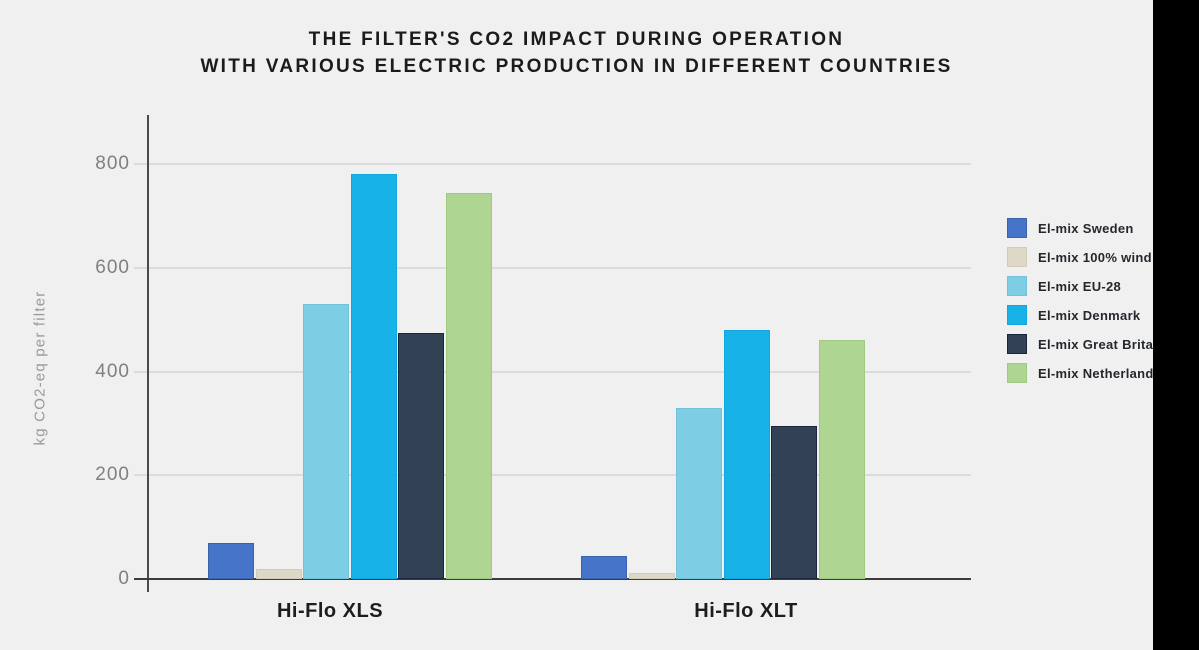 The image size is (1199, 650). What do you see at coordinates (112, 371) in the screenshot?
I see `y-tick-label-400: 400` at bounding box center [112, 371].